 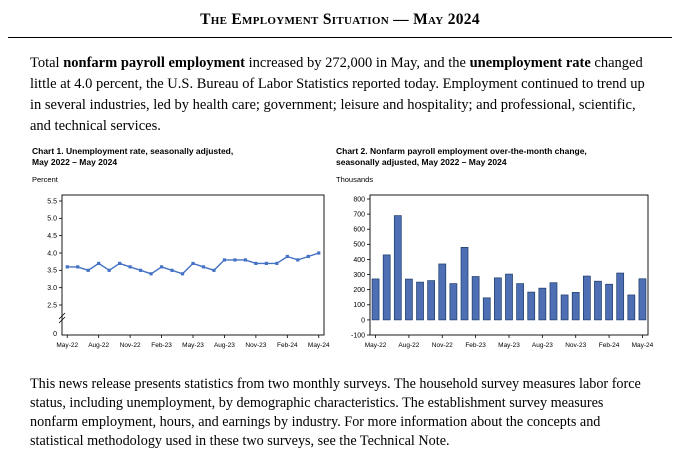 I want to click on chart2-title-line2: seasonally adjusted, May 2022 – May 2024, so click(x=421, y=161).